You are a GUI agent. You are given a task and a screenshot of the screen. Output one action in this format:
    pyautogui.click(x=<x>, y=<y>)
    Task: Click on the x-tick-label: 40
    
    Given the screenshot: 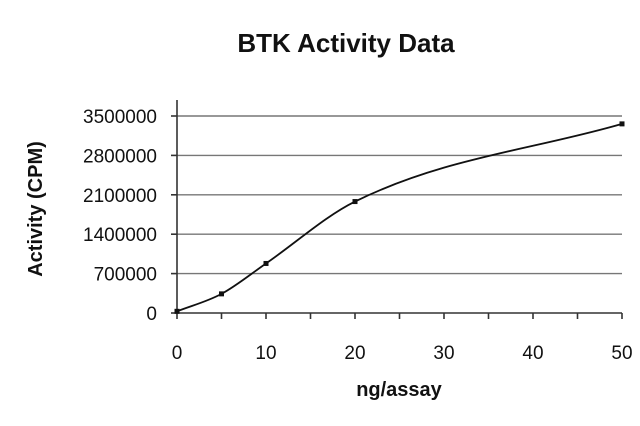 What is the action you would take?
    pyautogui.click(x=532, y=353)
    